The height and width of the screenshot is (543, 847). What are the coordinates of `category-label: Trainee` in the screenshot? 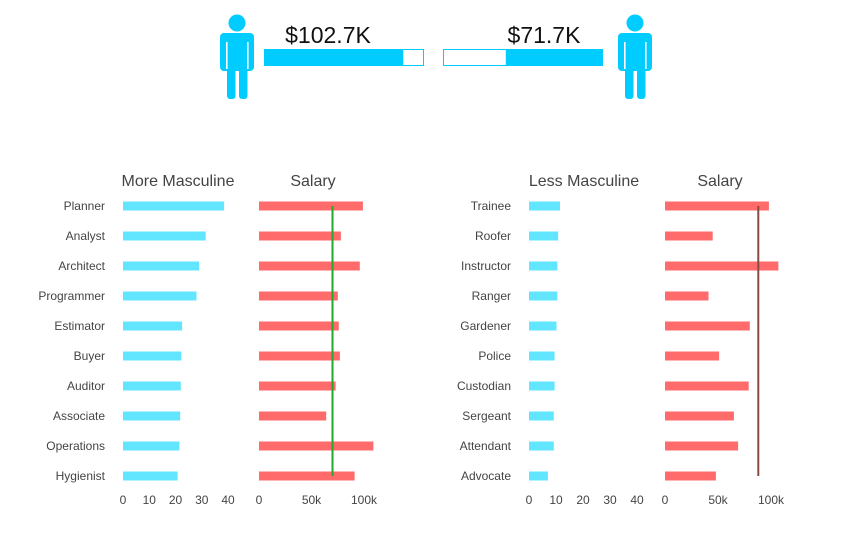 It's located at (491, 206).